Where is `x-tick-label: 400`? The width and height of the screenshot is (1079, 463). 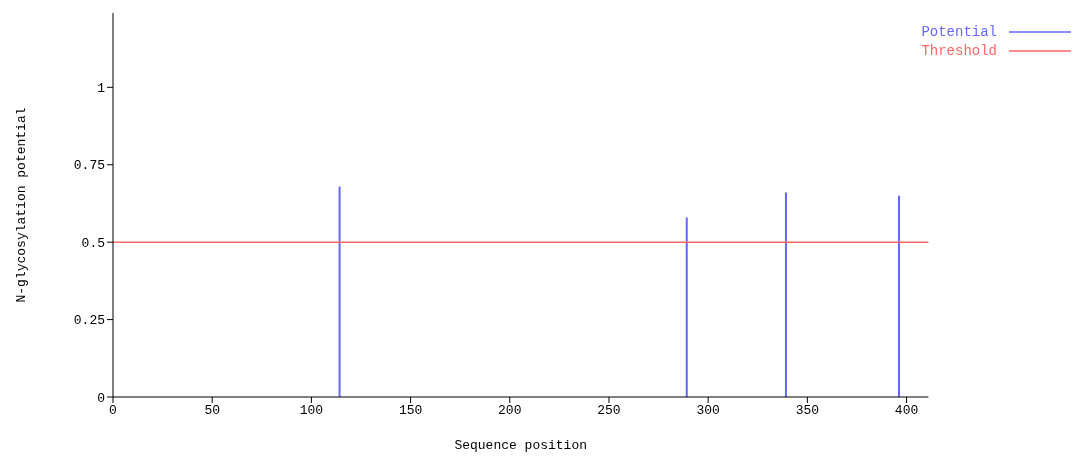
x-tick-label: 400 is located at coordinates (906, 411).